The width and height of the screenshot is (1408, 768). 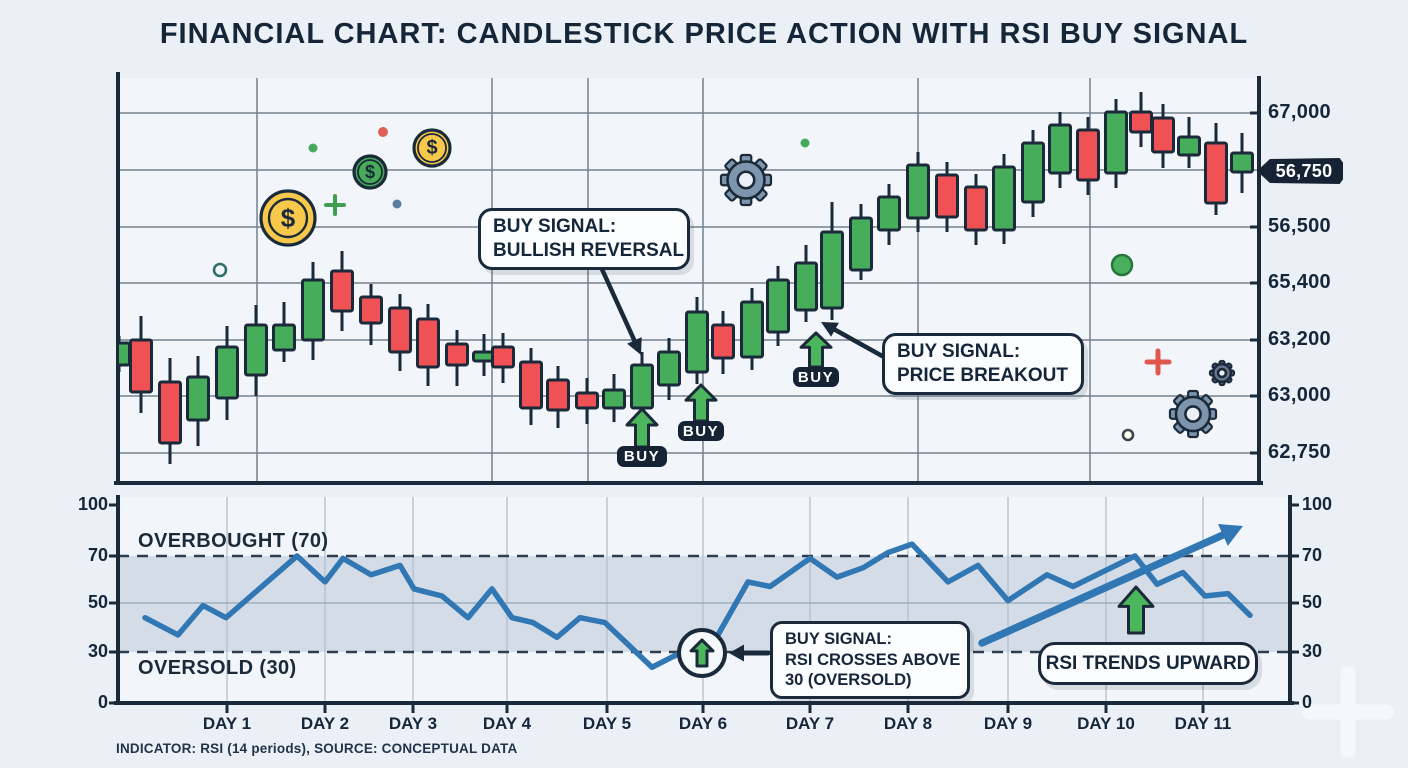 What do you see at coordinates (1348, 712) in the screenshot?
I see `sparkle-icon` at bounding box center [1348, 712].